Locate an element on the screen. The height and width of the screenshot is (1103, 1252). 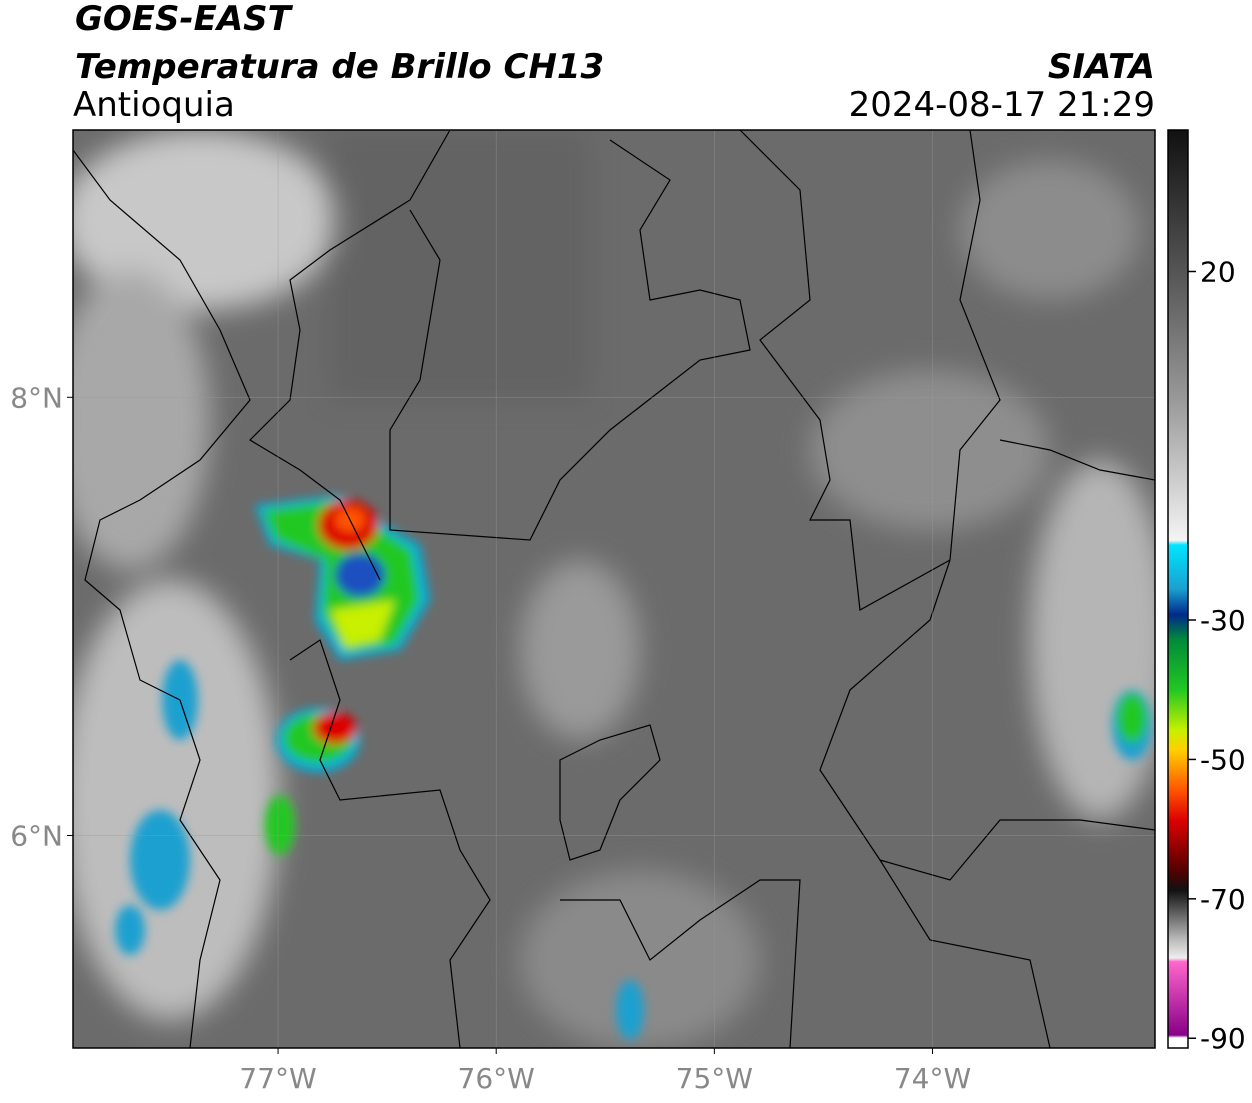
y-tick-label: 6°N is located at coordinates (36, 835).